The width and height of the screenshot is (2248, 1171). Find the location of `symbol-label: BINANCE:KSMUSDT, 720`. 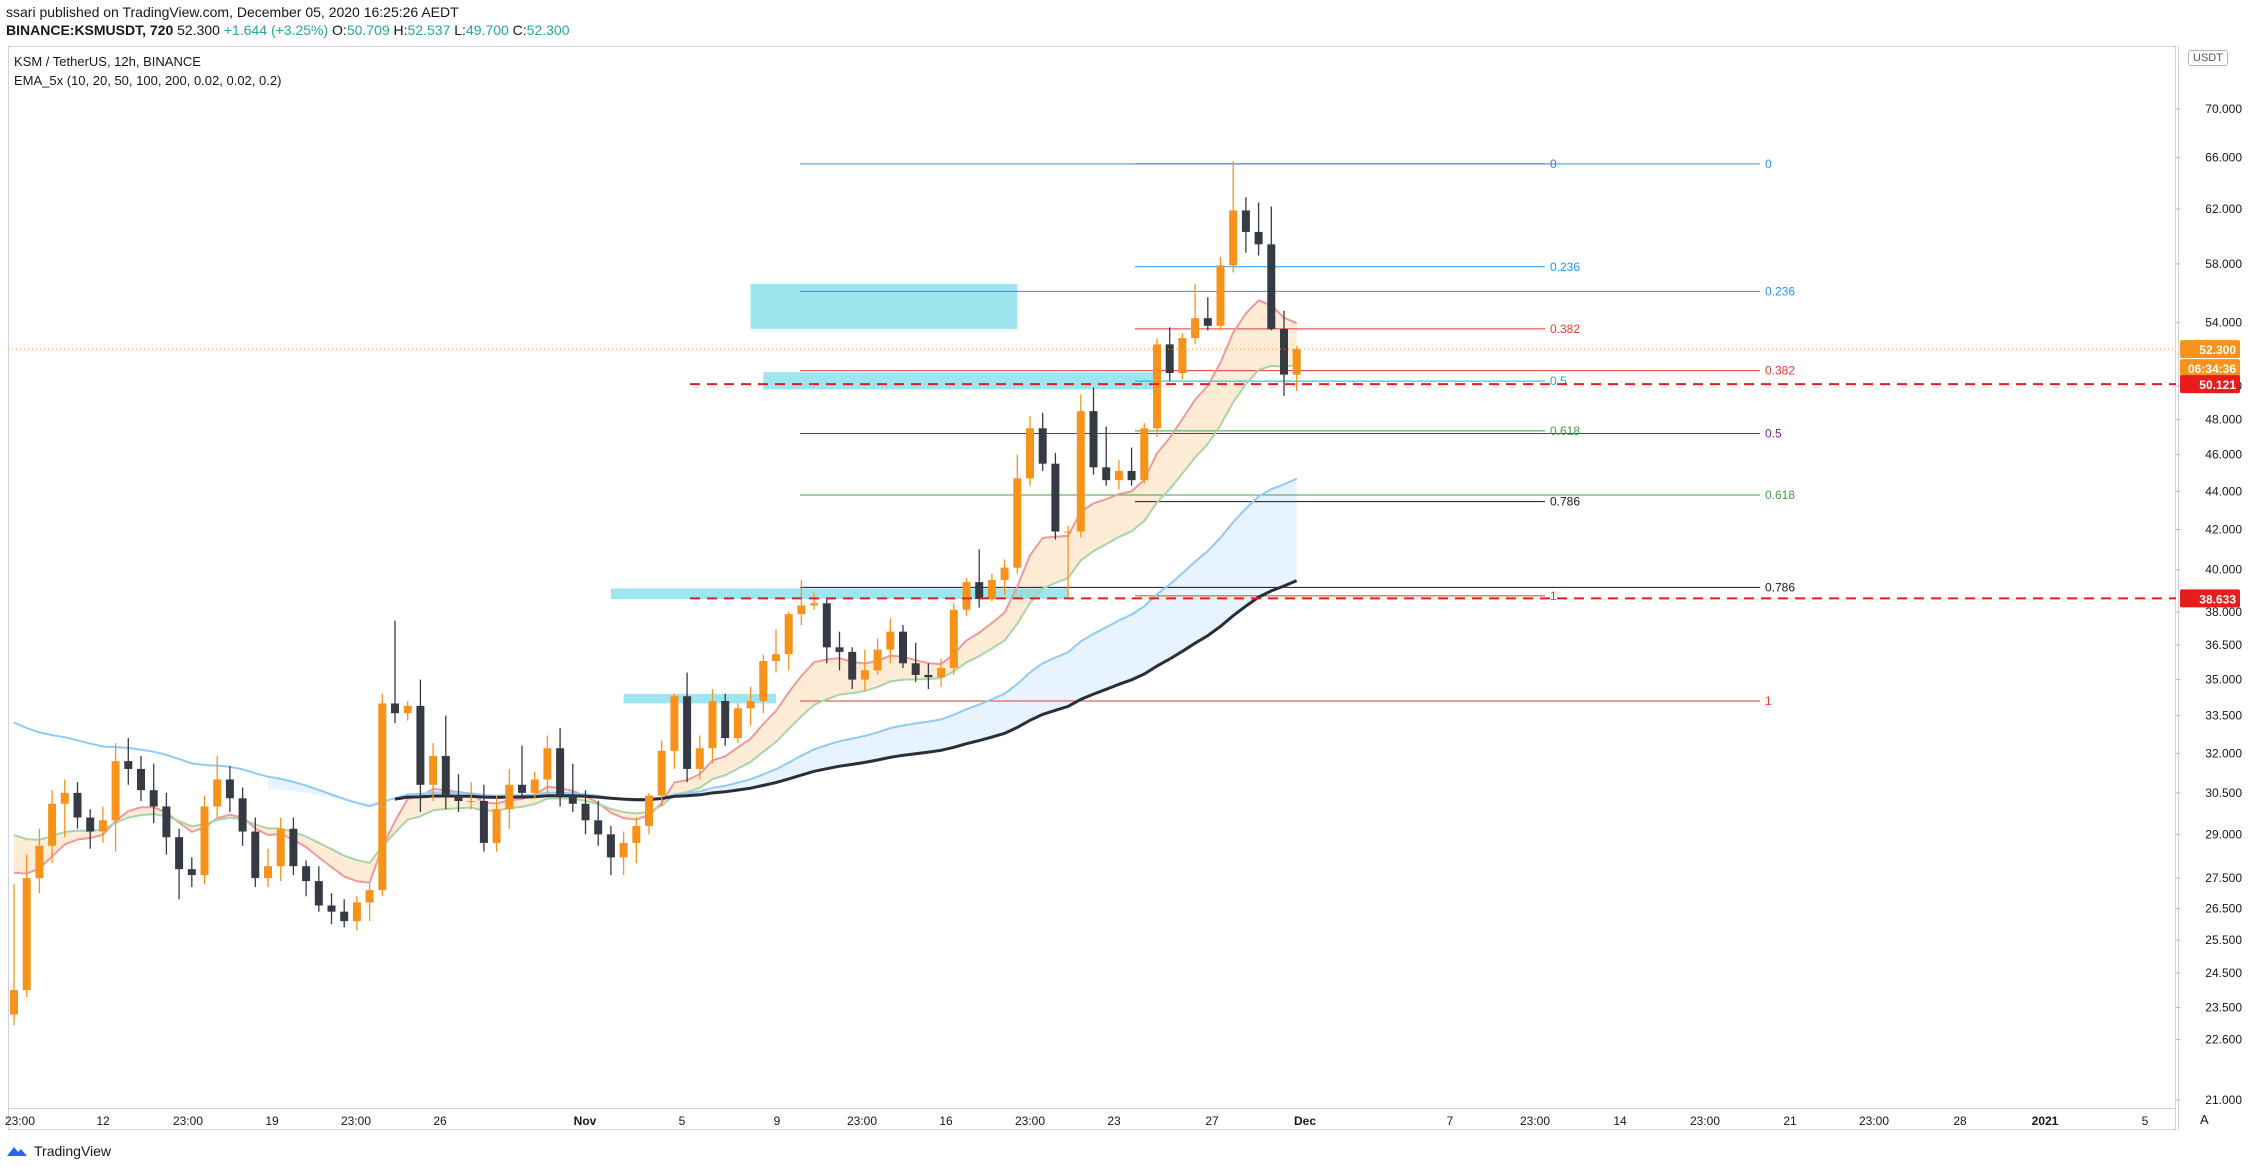

symbol-label: BINANCE:KSMUSDT, 720 is located at coordinates (90, 30).